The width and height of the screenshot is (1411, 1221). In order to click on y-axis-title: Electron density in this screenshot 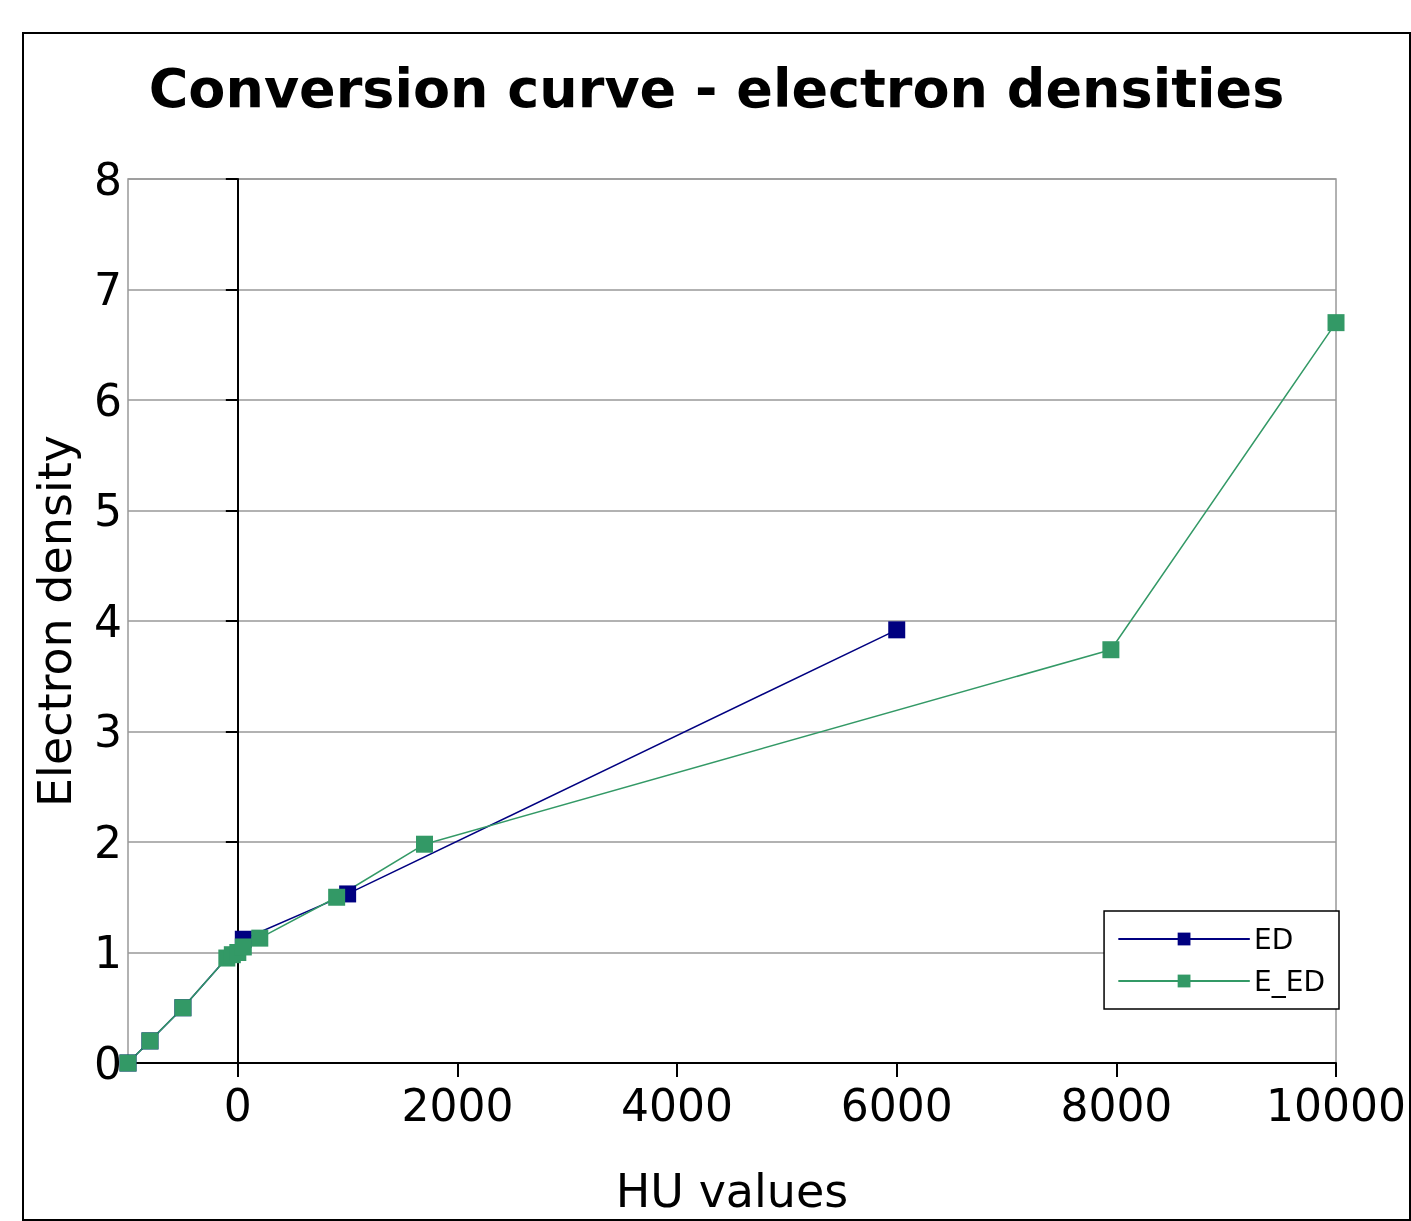, I will do `click(55, 621)`.